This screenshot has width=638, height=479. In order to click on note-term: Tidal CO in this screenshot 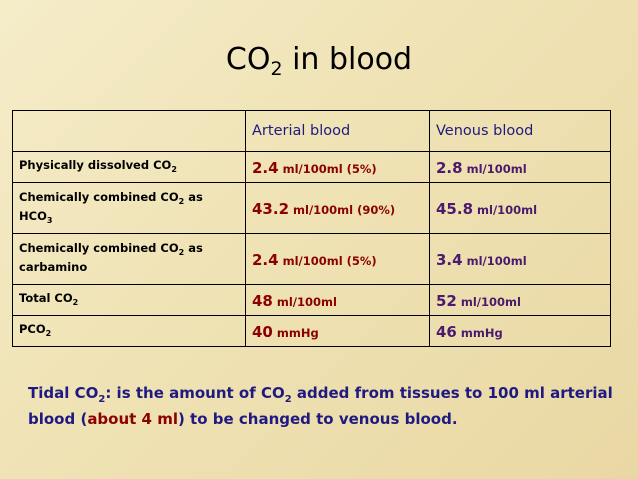, I will do `click(63, 393)`.